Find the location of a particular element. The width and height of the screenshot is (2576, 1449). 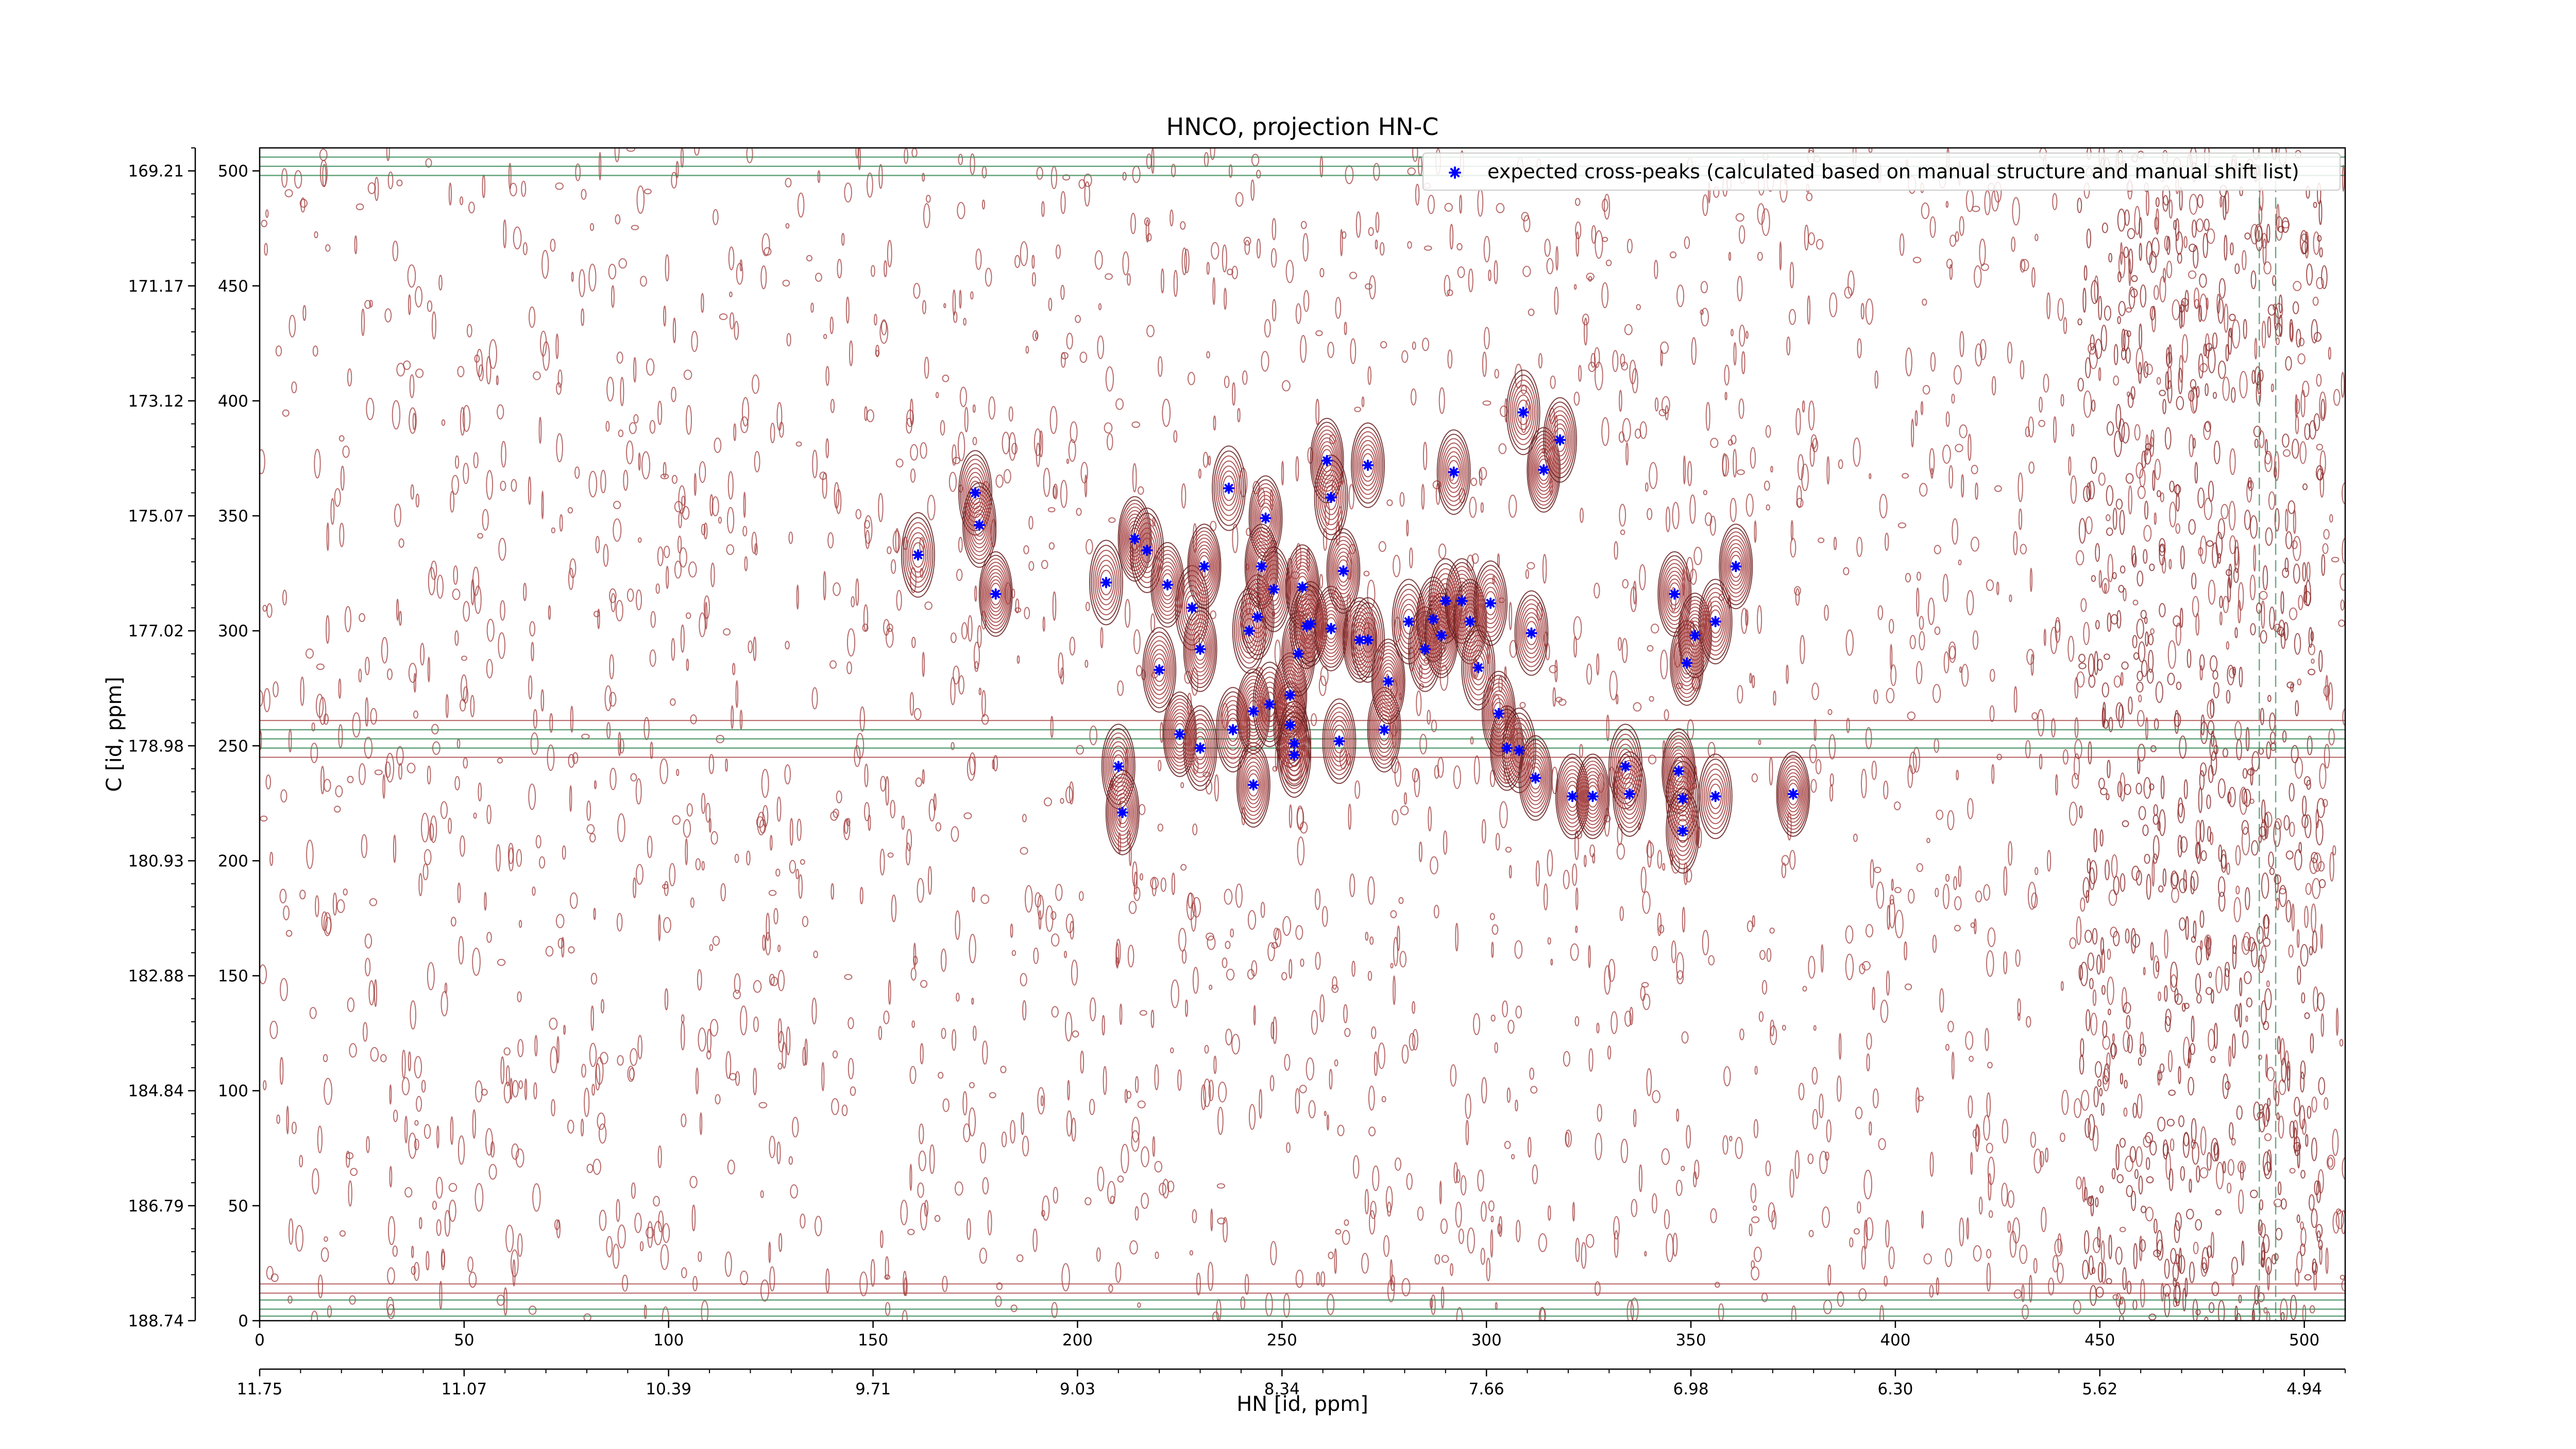

x-index-tick-label: 0 is located at coordinates (260, 1340).